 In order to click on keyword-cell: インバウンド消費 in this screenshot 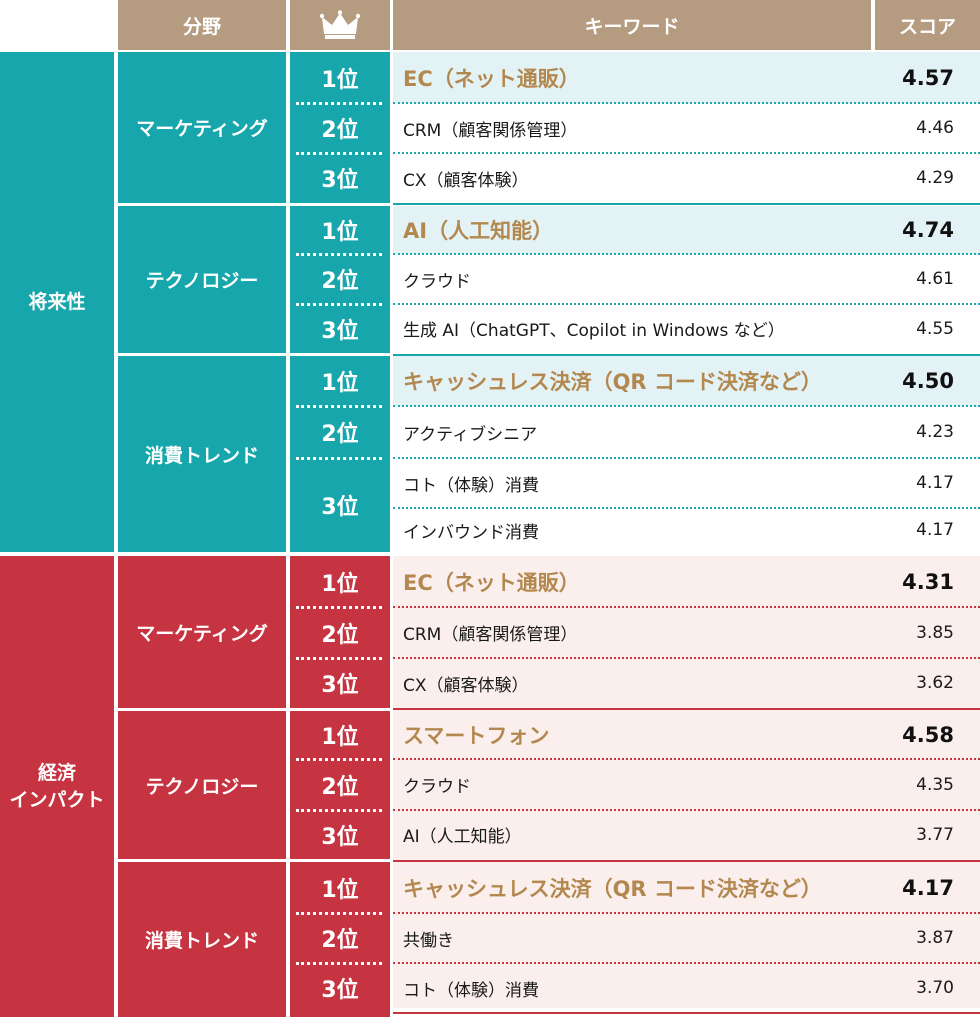, I will do `click(471, 532)`.